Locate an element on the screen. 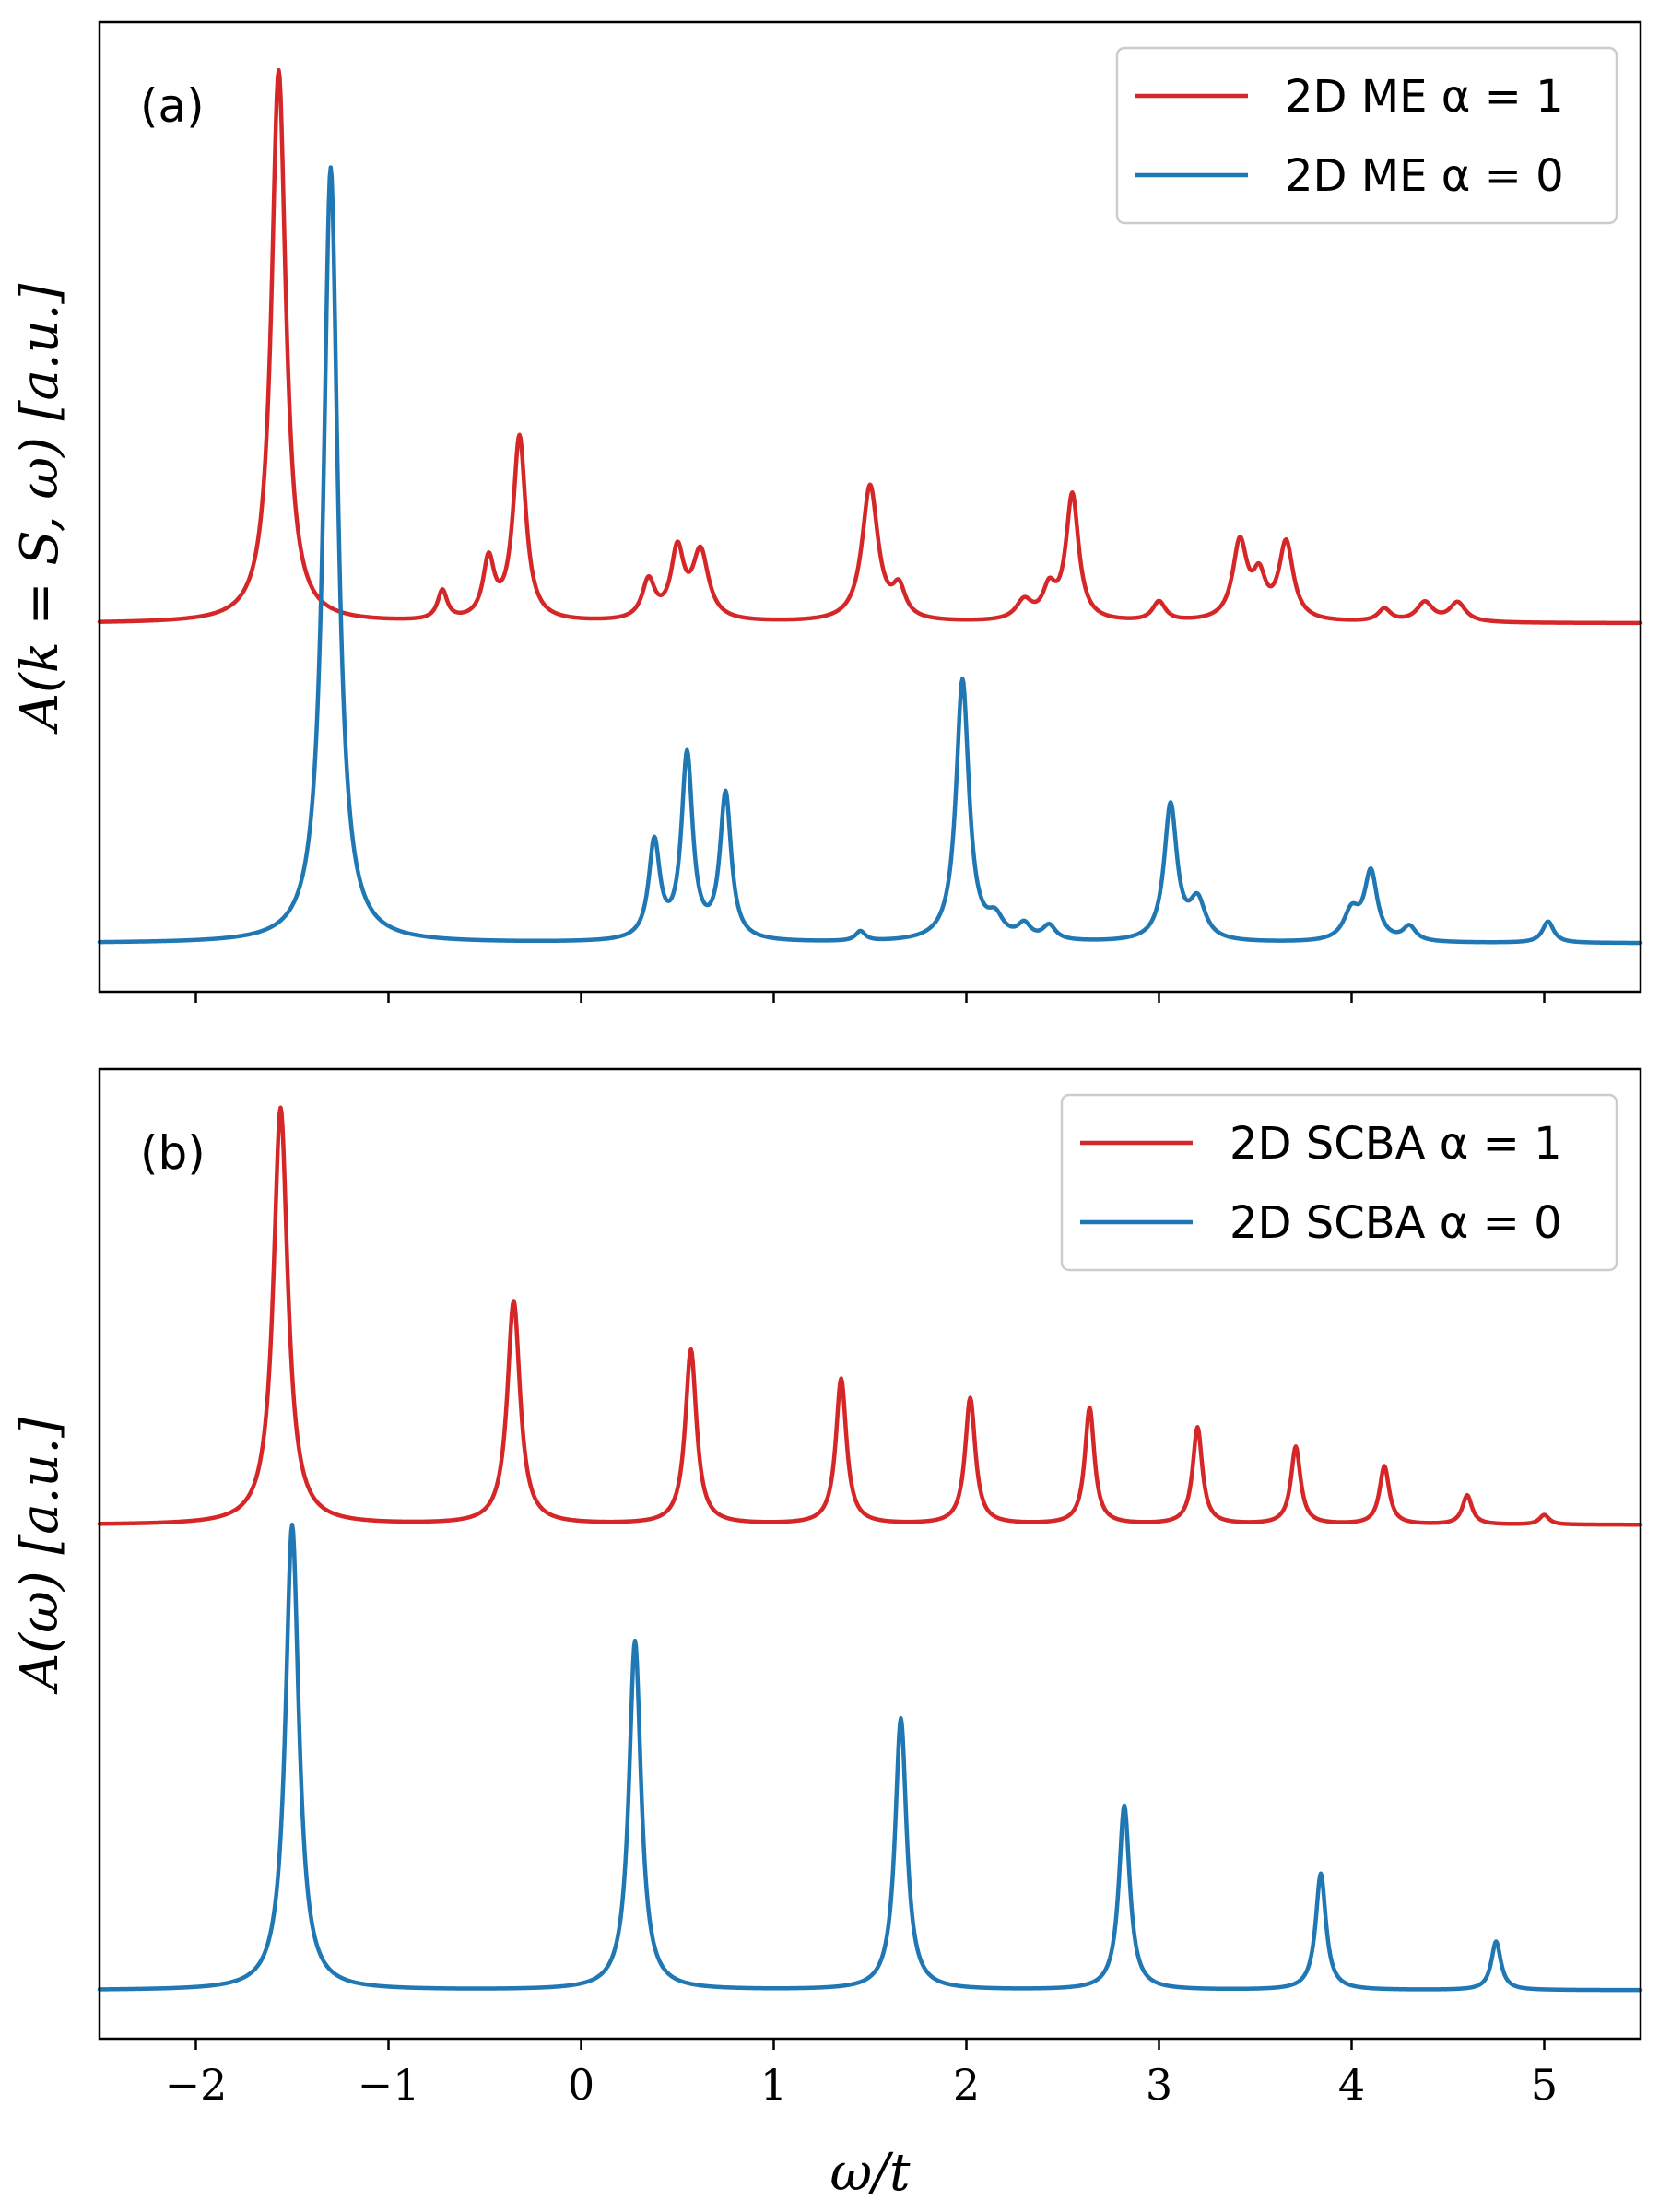  xtick-label-b-3: 1 is located at coordinates (773, 2085).